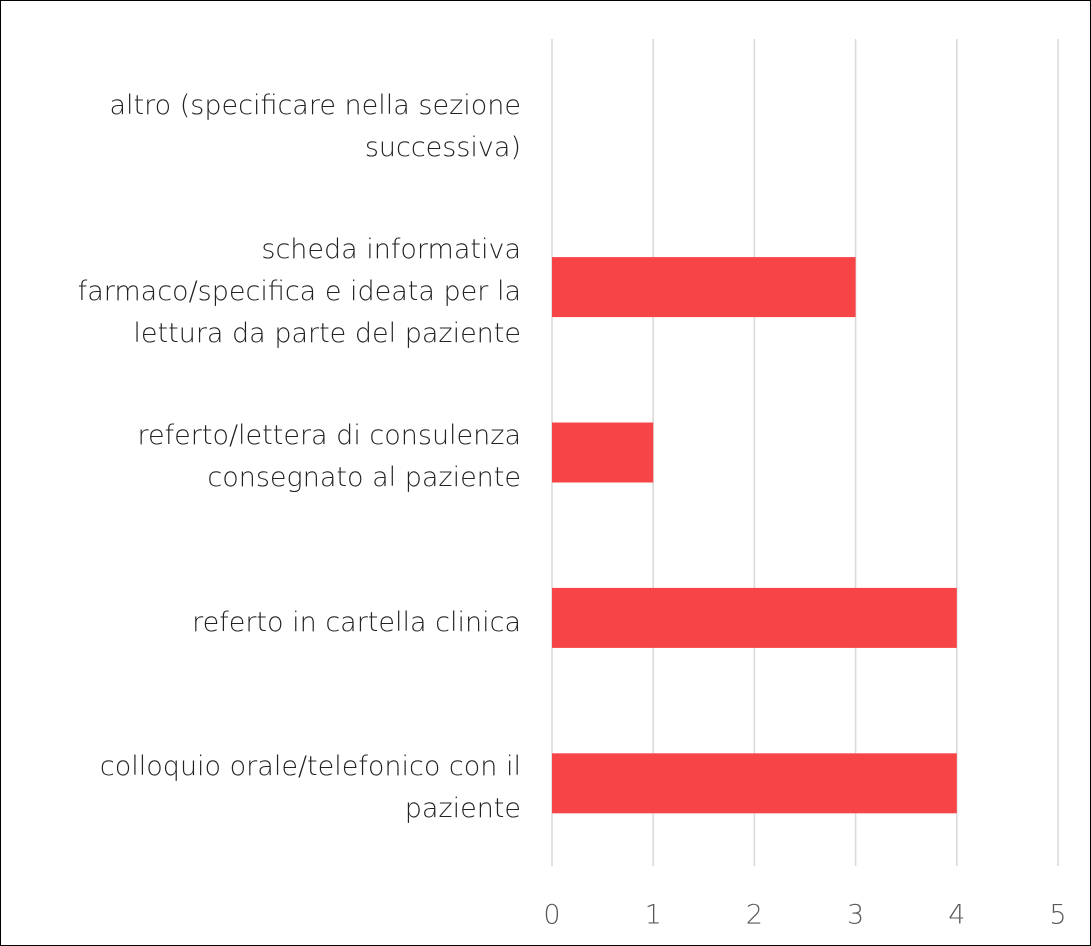  What do you see at coordinates (356, 622) in the screenshot?
I see `category-text: referto in cartella clinica` at bounding box center [356, 622].